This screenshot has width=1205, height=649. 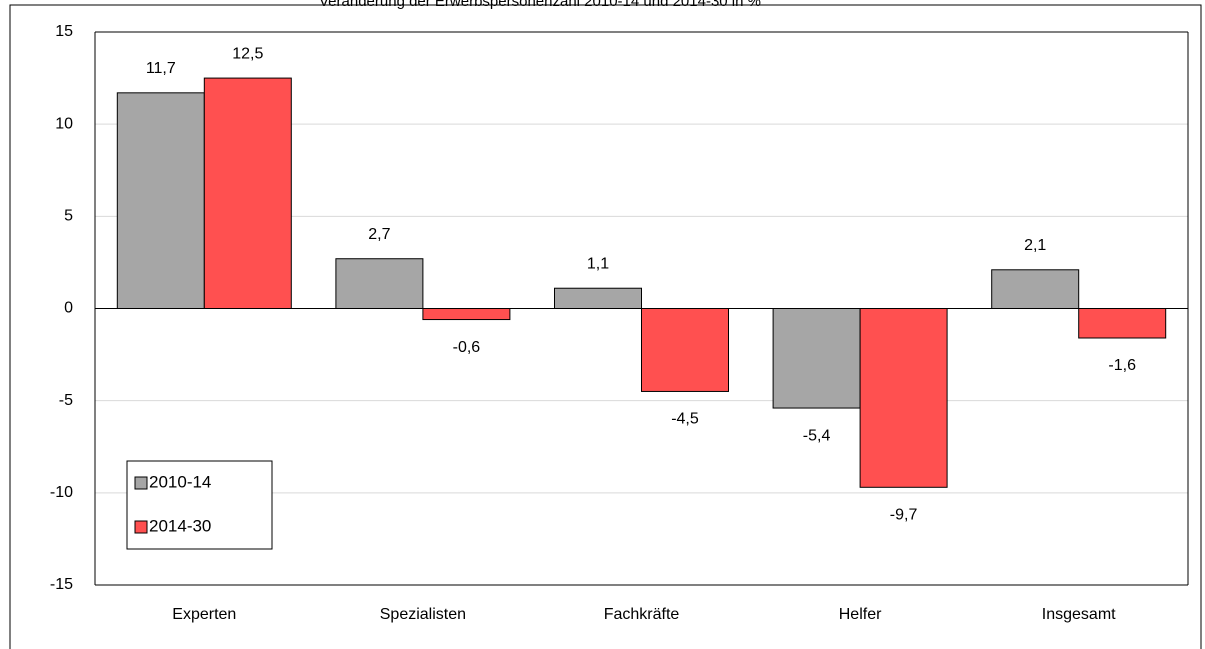 I want to click on x-tick-label: Fachkräfte, so click(x=642, y=614).